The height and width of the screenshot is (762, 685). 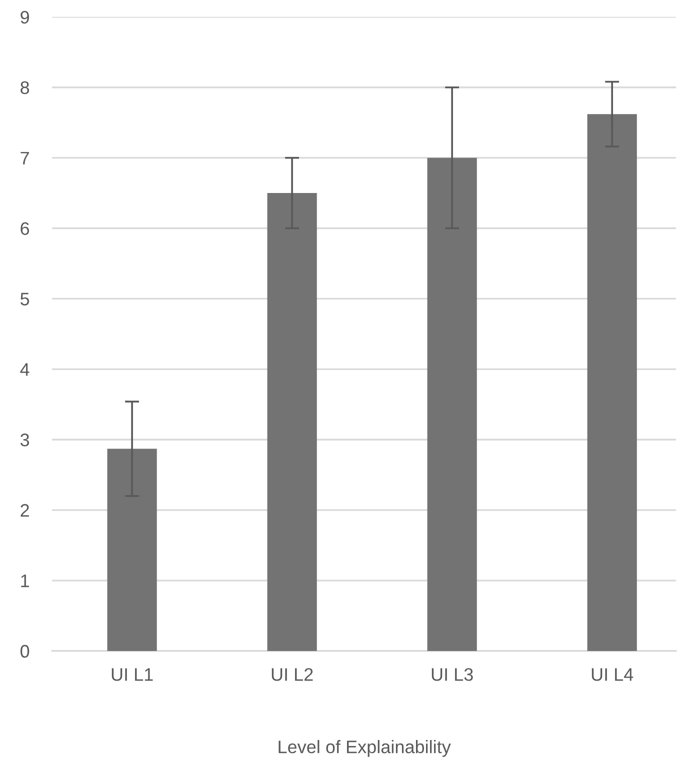 What do you see at coordinates (292, 674) in the screenshot?
I see `x-tick-label: UI L2` at bounding box center [292, 674].